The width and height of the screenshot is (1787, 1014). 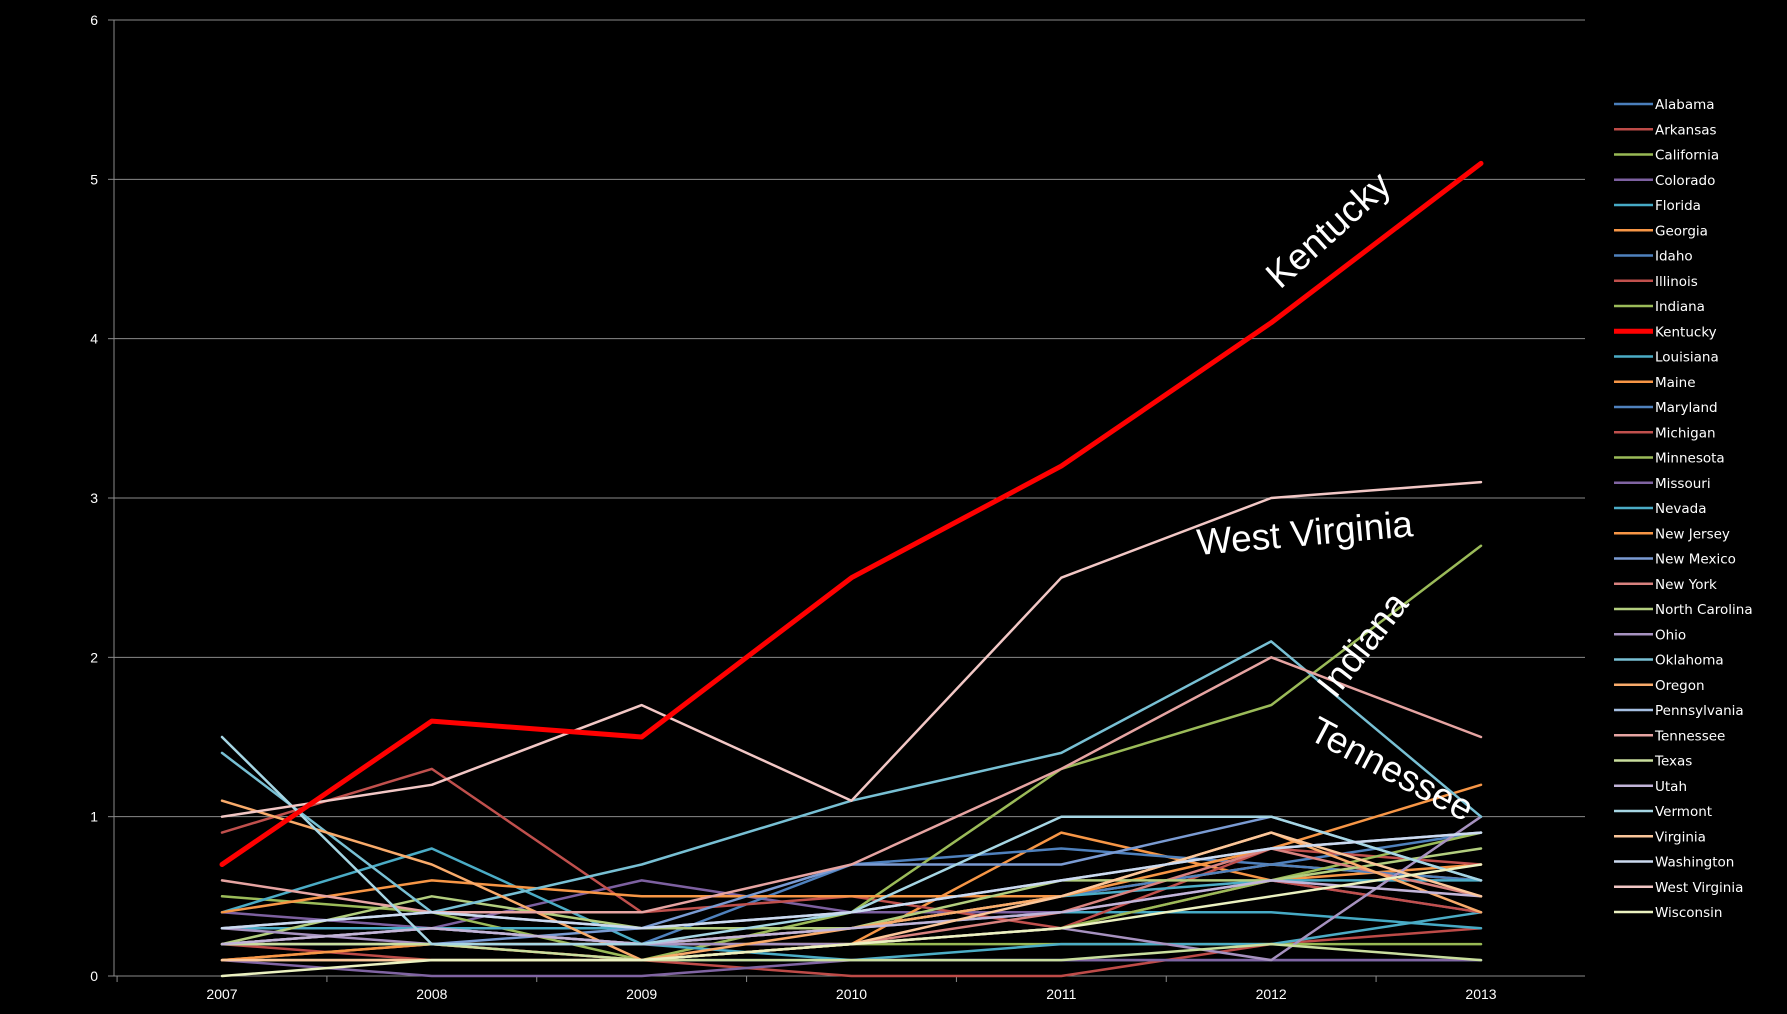 I want to click on legend-label-california: California, so click(x=1687, y=156).